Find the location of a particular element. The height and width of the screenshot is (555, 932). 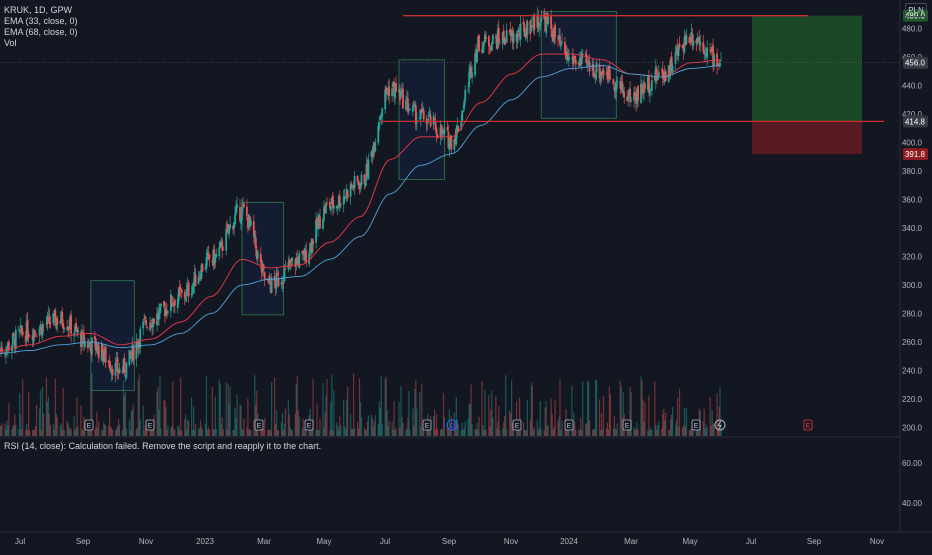

legend-ema-33: EMA (33, close, 0) is located at coordinates (41, 21).